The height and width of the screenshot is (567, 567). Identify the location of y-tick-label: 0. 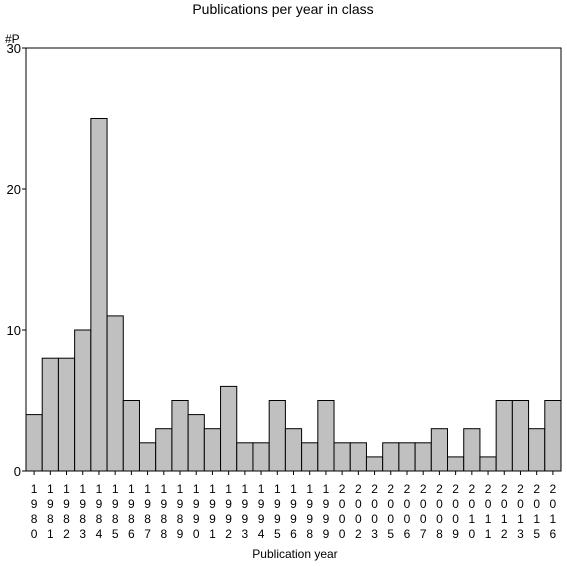
(17, 471).